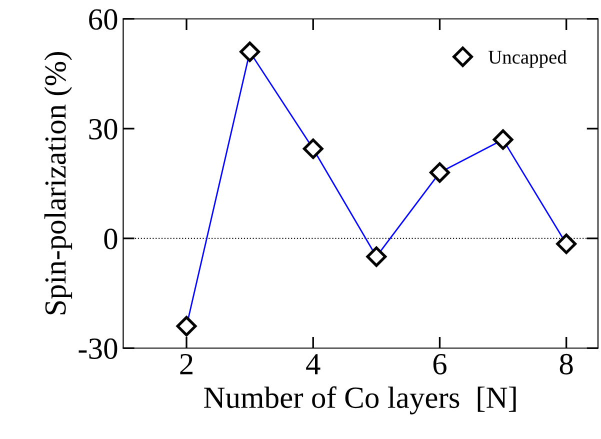  What do you see at coordinates (58, 183) in the screenshot?
I see `y-axis-title: Spin-polarization (%)` at bounding box center [58, 183].